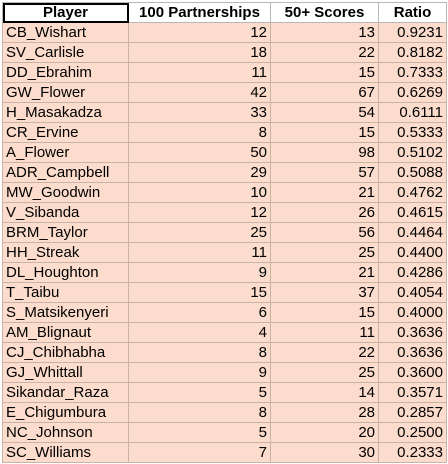 The height and width of the screenshot is (464, 448). Describe the element at coordinates (65, 132) in the screenshot. I see `cell-player: CR_Ervine` at that location.